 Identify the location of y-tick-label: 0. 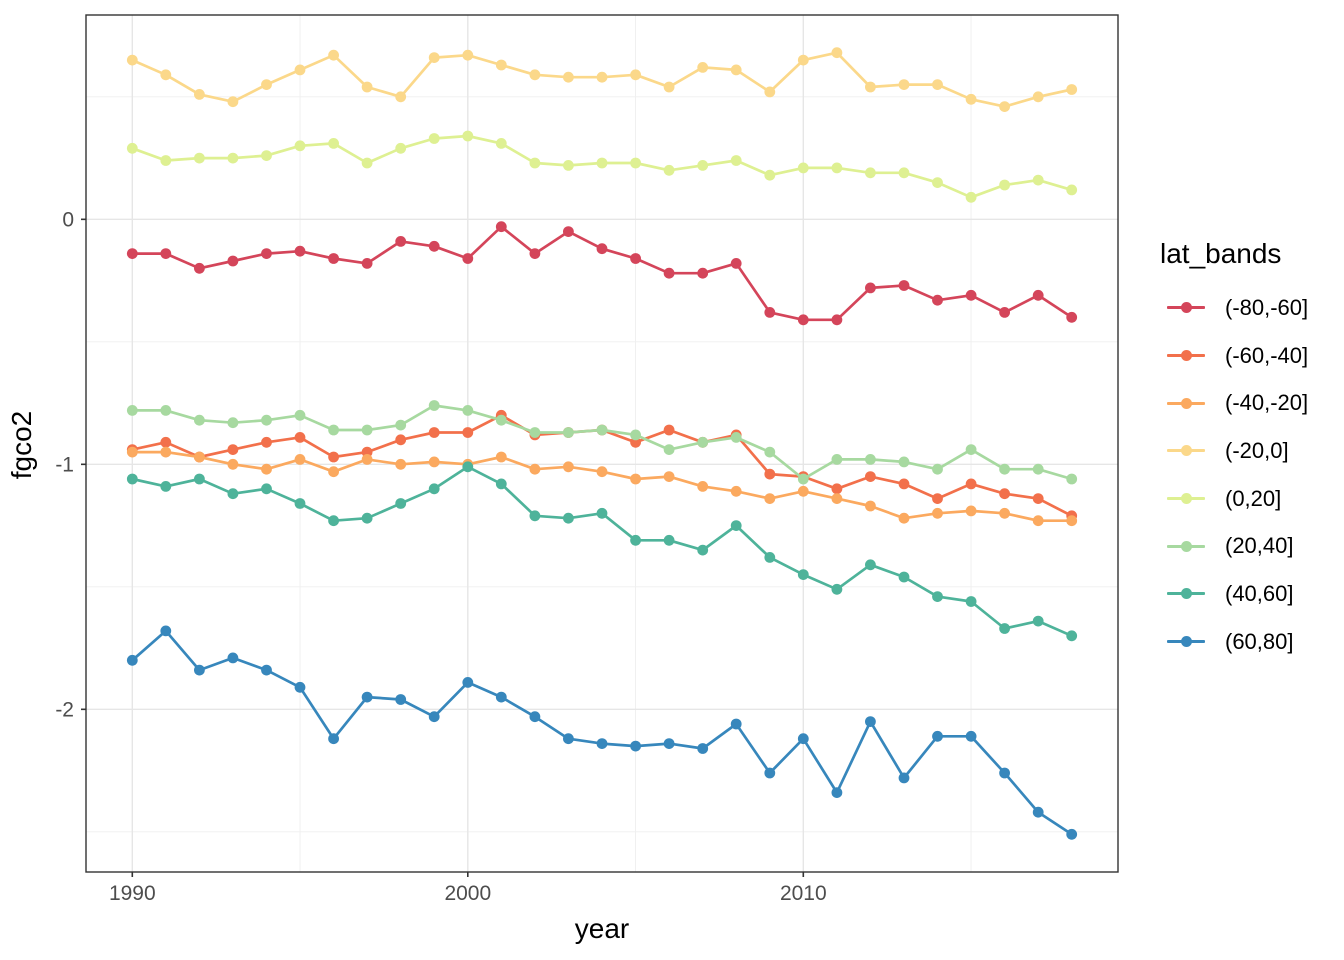
(68, 219).